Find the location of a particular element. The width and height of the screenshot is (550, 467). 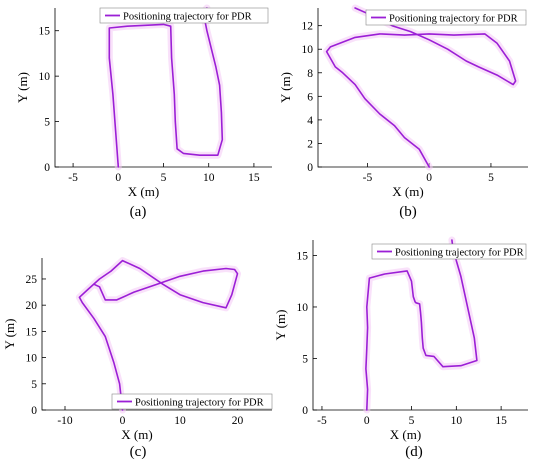

x-tick-label: -10 is located at coordinates (65, 421).